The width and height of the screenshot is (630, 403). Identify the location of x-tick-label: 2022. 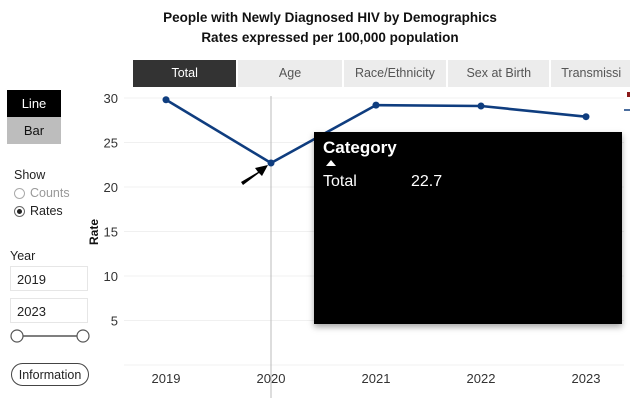
(481, 378).